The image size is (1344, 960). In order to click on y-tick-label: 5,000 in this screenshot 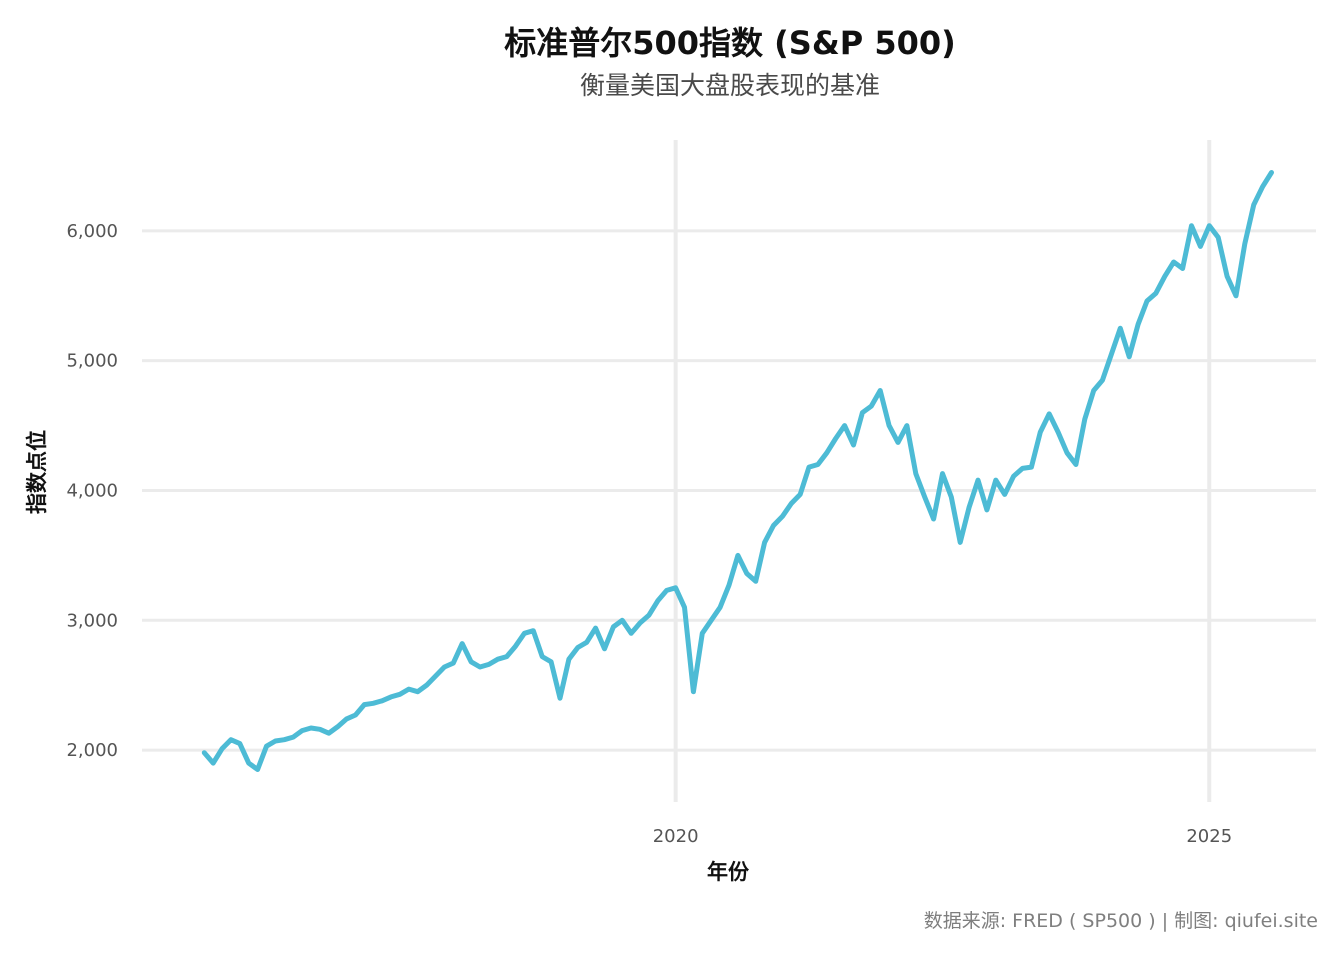, I will do `click(92, 361)`.